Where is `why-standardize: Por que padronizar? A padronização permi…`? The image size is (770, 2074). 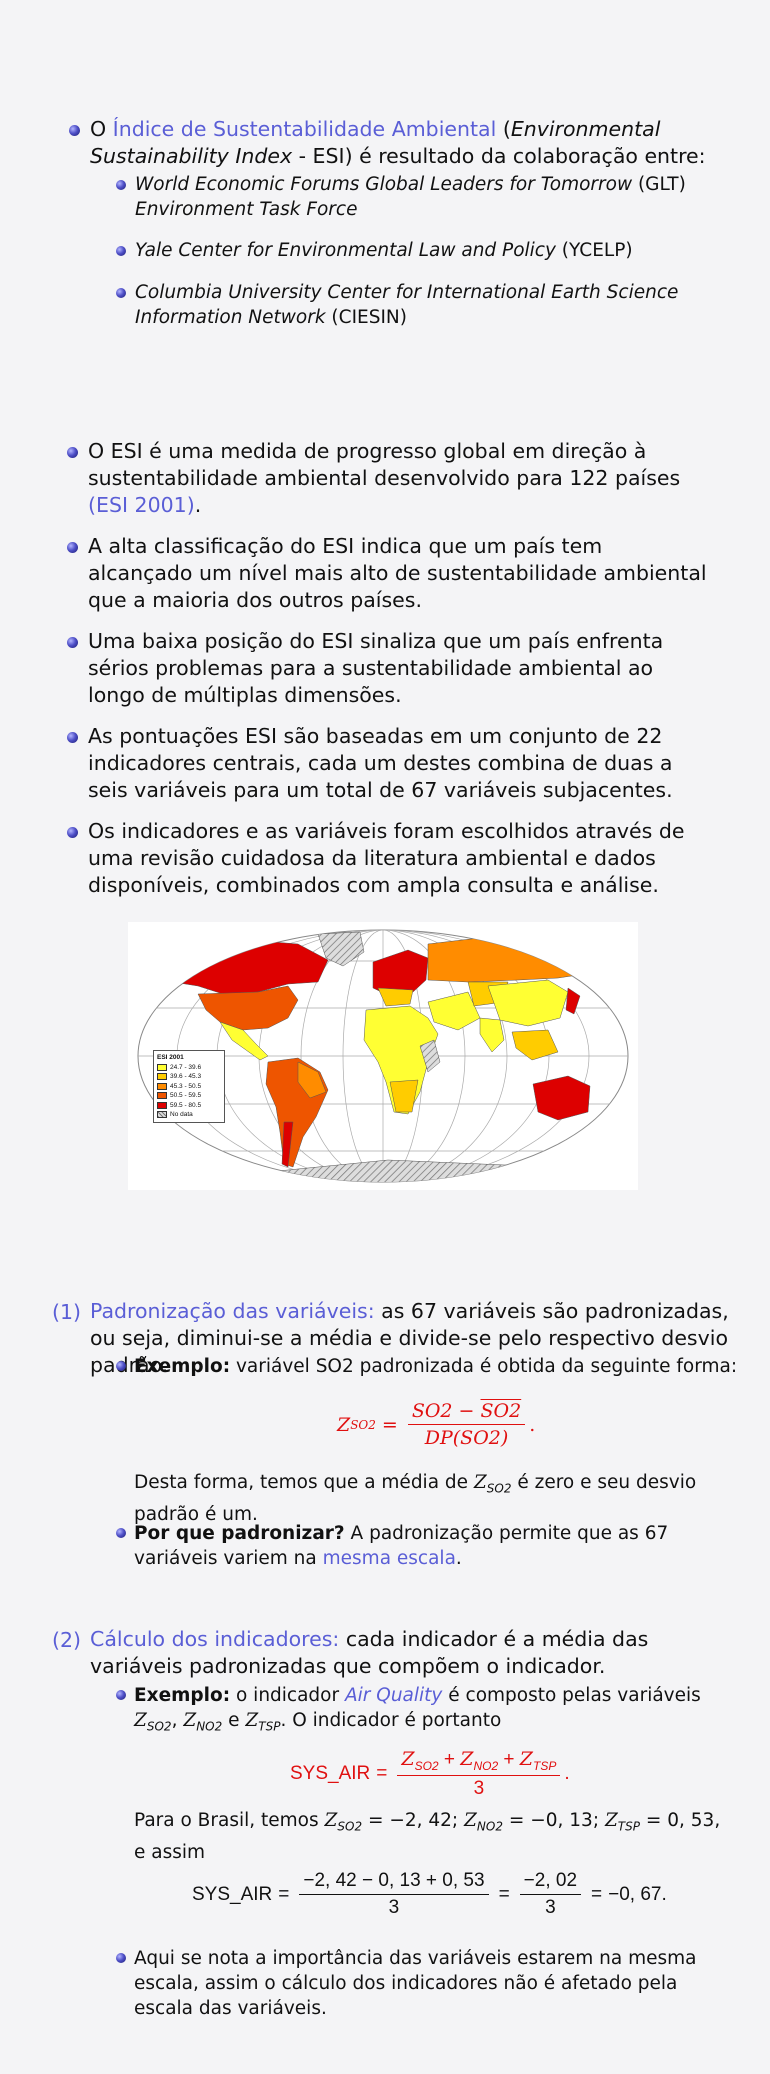
why-standardize: Por que padronizar? A padronização permi… is located at coordinates (401, 1546).